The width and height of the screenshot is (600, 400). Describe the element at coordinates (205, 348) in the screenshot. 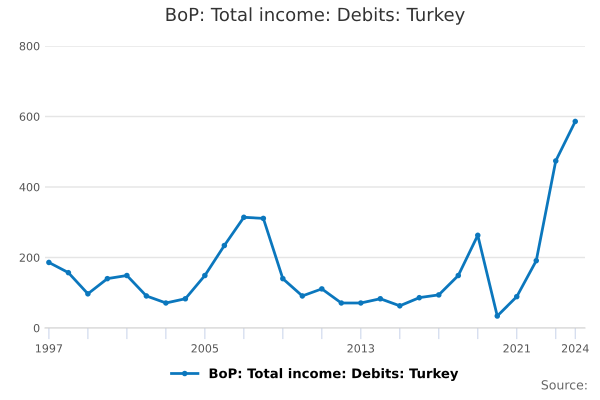

I see `x-tick-label: 2005` at that location.